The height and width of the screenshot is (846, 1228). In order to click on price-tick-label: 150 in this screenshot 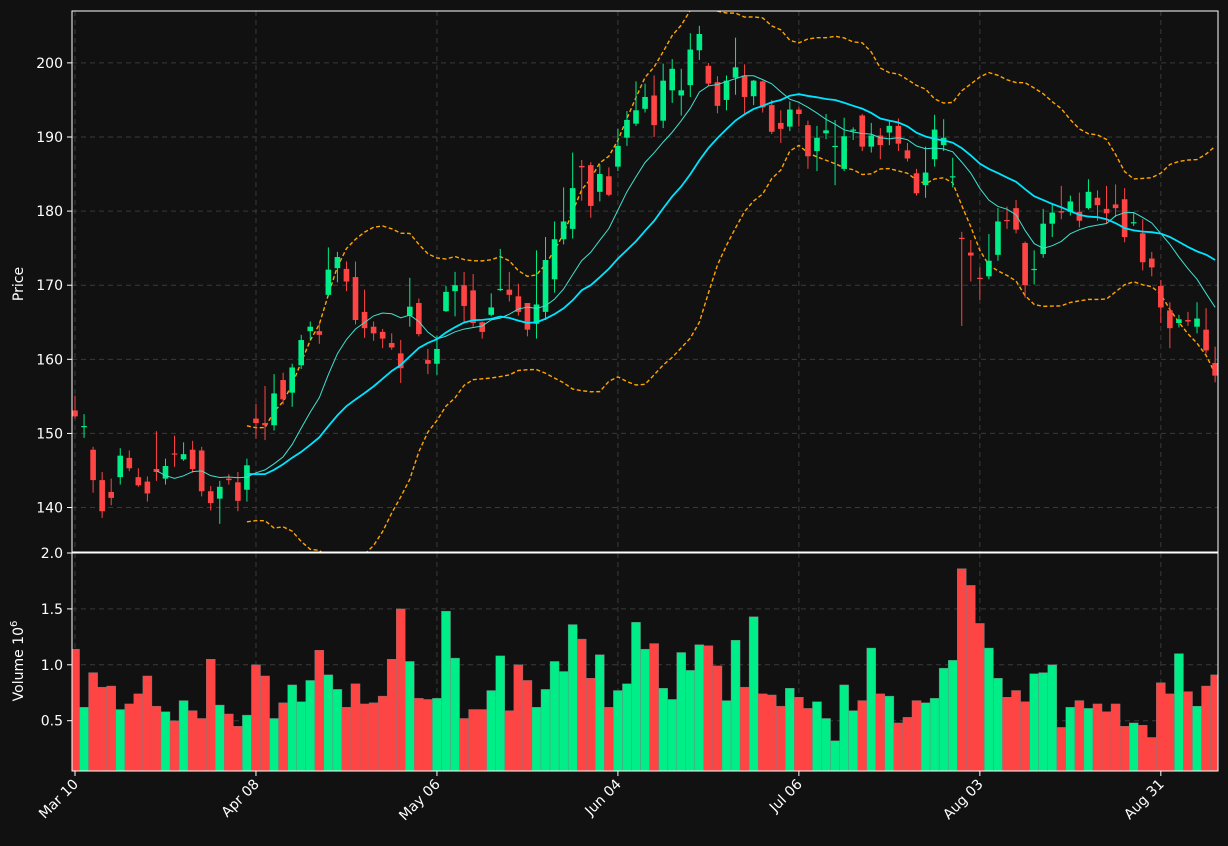, I will do `click(49, 434)`.